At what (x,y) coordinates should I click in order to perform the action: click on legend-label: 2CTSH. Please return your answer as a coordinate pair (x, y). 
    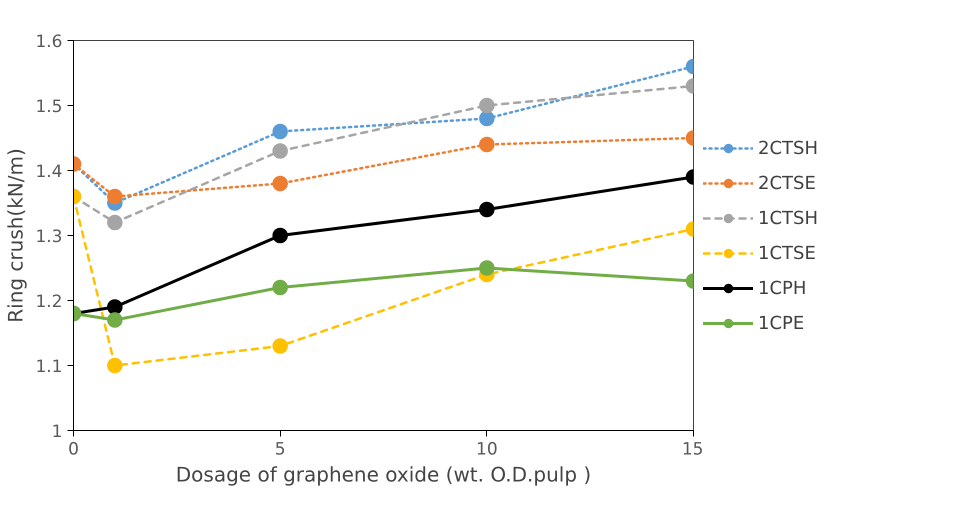
    Looking at the image, I should click on (788, 148).